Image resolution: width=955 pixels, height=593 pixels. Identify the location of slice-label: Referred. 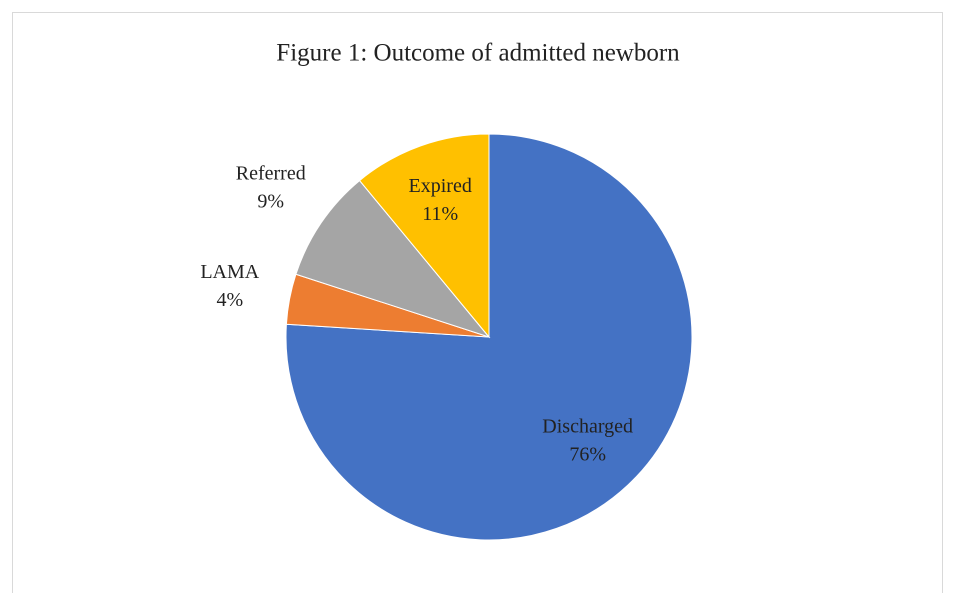
(271, 173).